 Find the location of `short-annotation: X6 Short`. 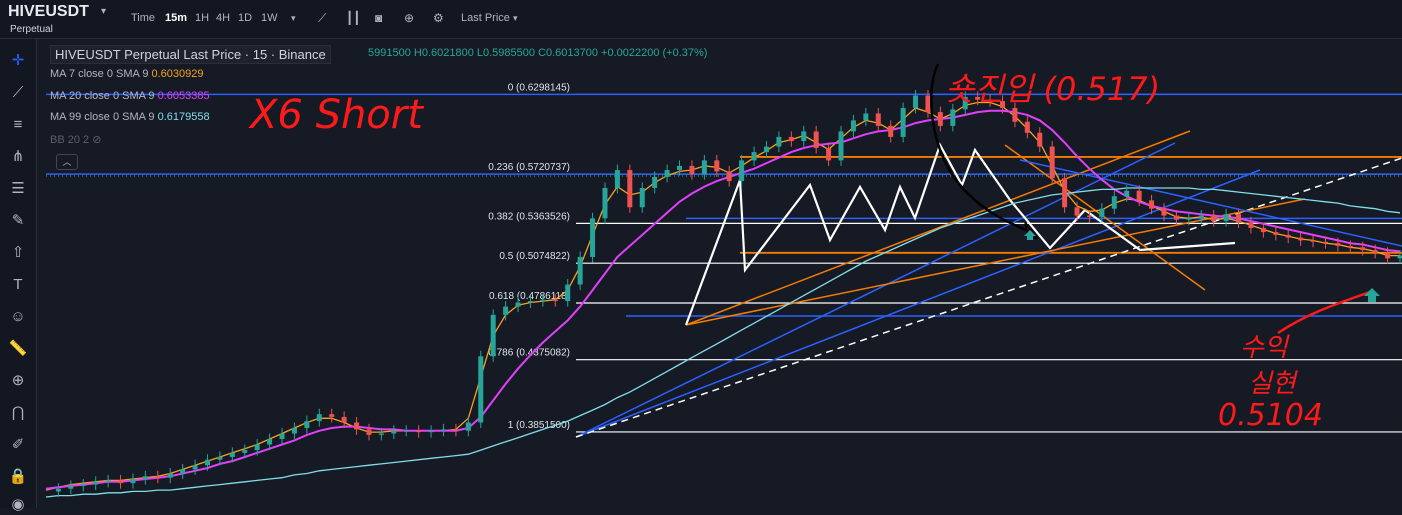

short-annotation: X6 Short is located at coordinates (336, 115).